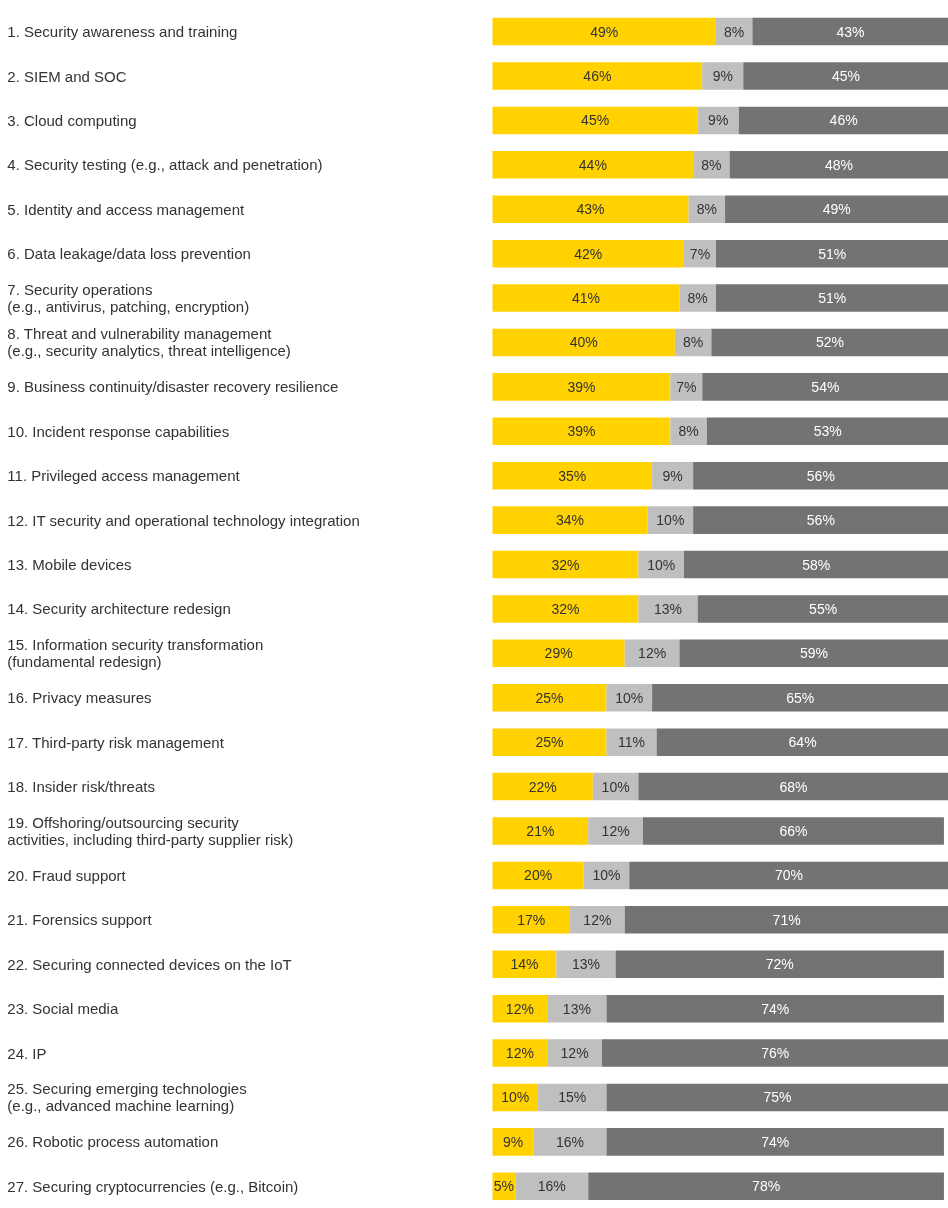  What do you see at coordinates (116, 742) in the screenshot?
I see `y-tick-label: 17. Third-party risk management` at bounding box center [116, 742].